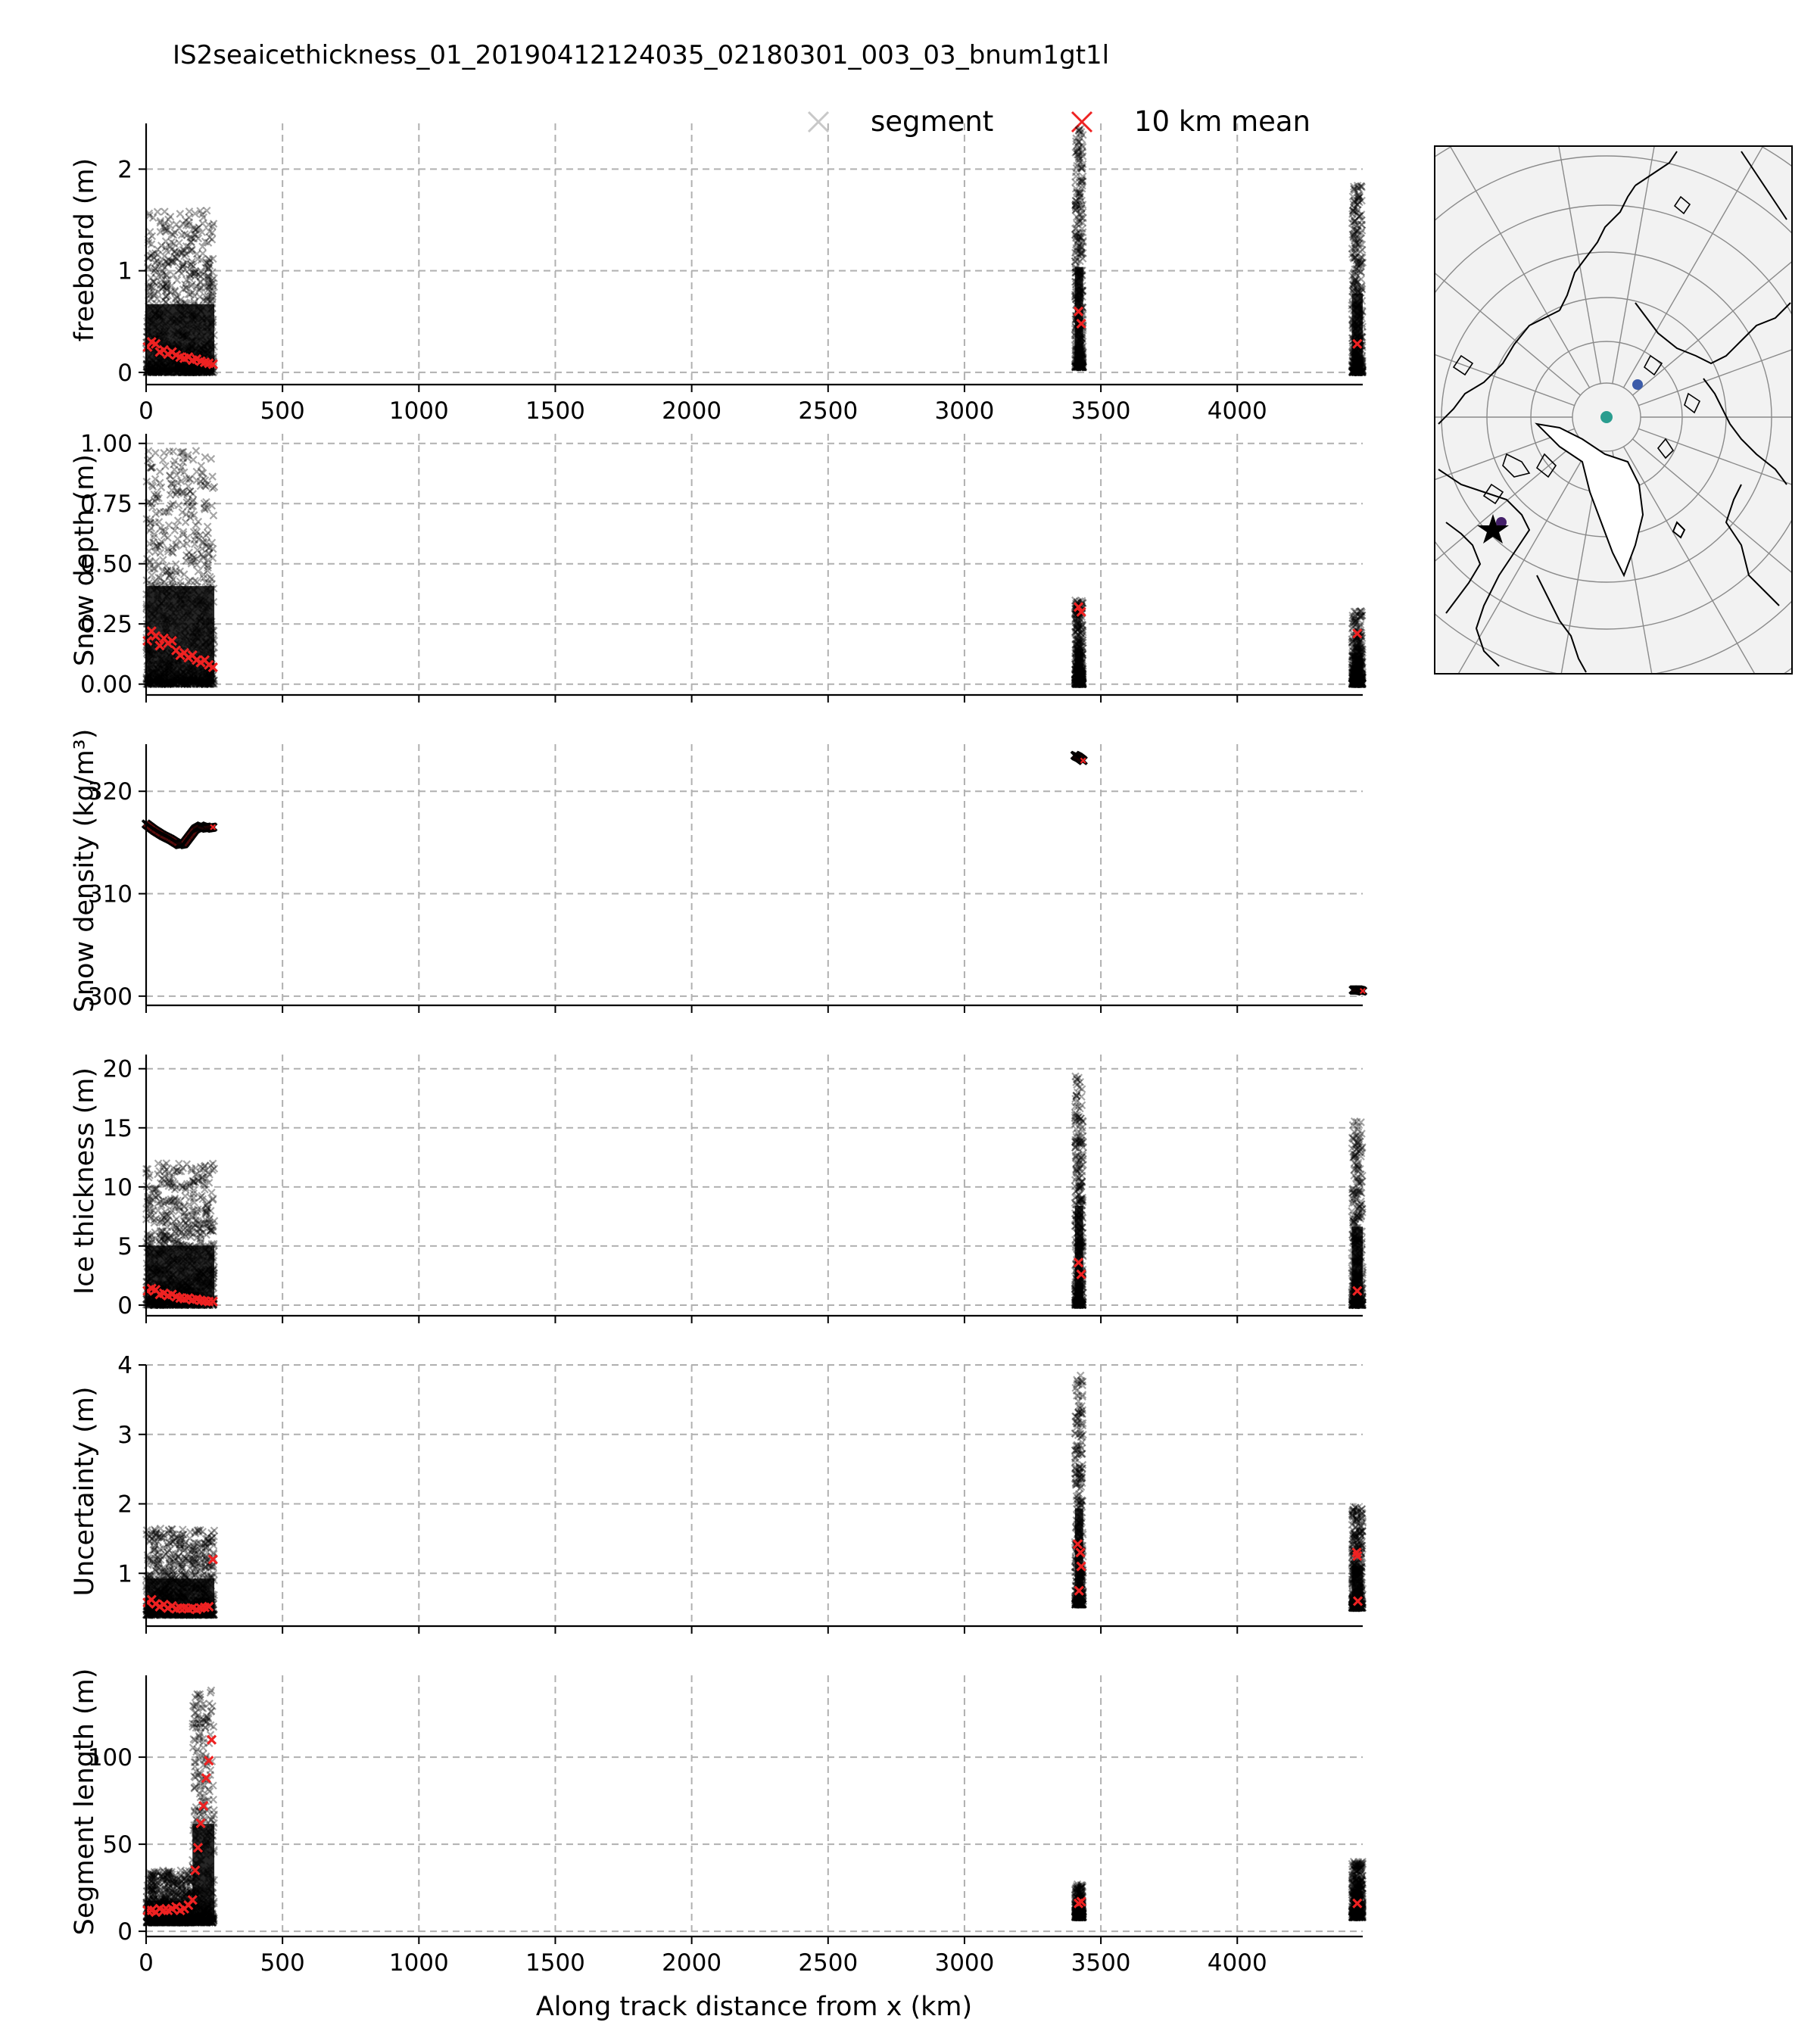  I want to click on x-tick-label: 2000, so click(692, 411).